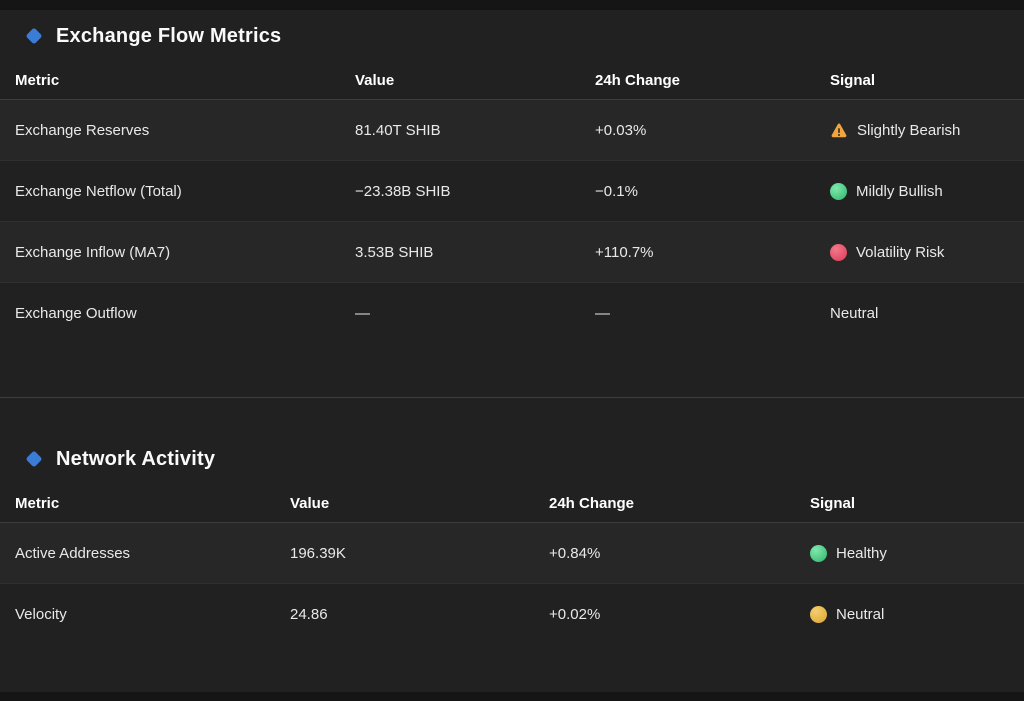  Describe the element at coordinates (98, 191) in the screenshot. I see `metric-cell: Exchange Netflow (Total)` at that location.